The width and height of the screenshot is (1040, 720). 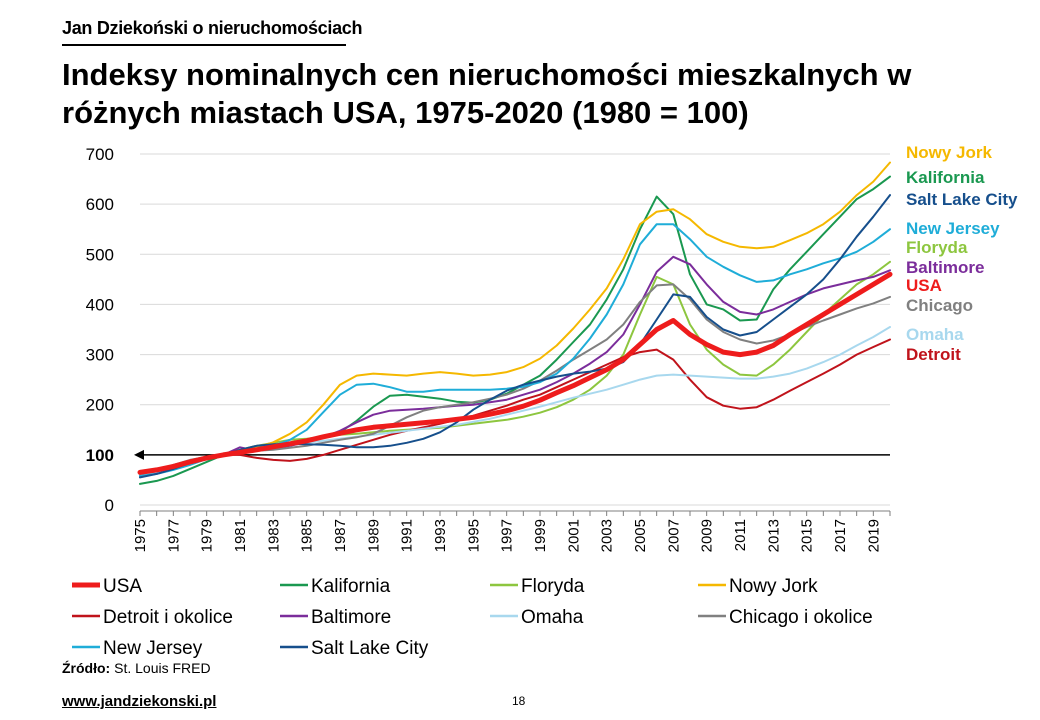 What do you see at coordinates (924, 285) in the screenshot?
I see `end-label: USA` at bounding box center [924, 285].